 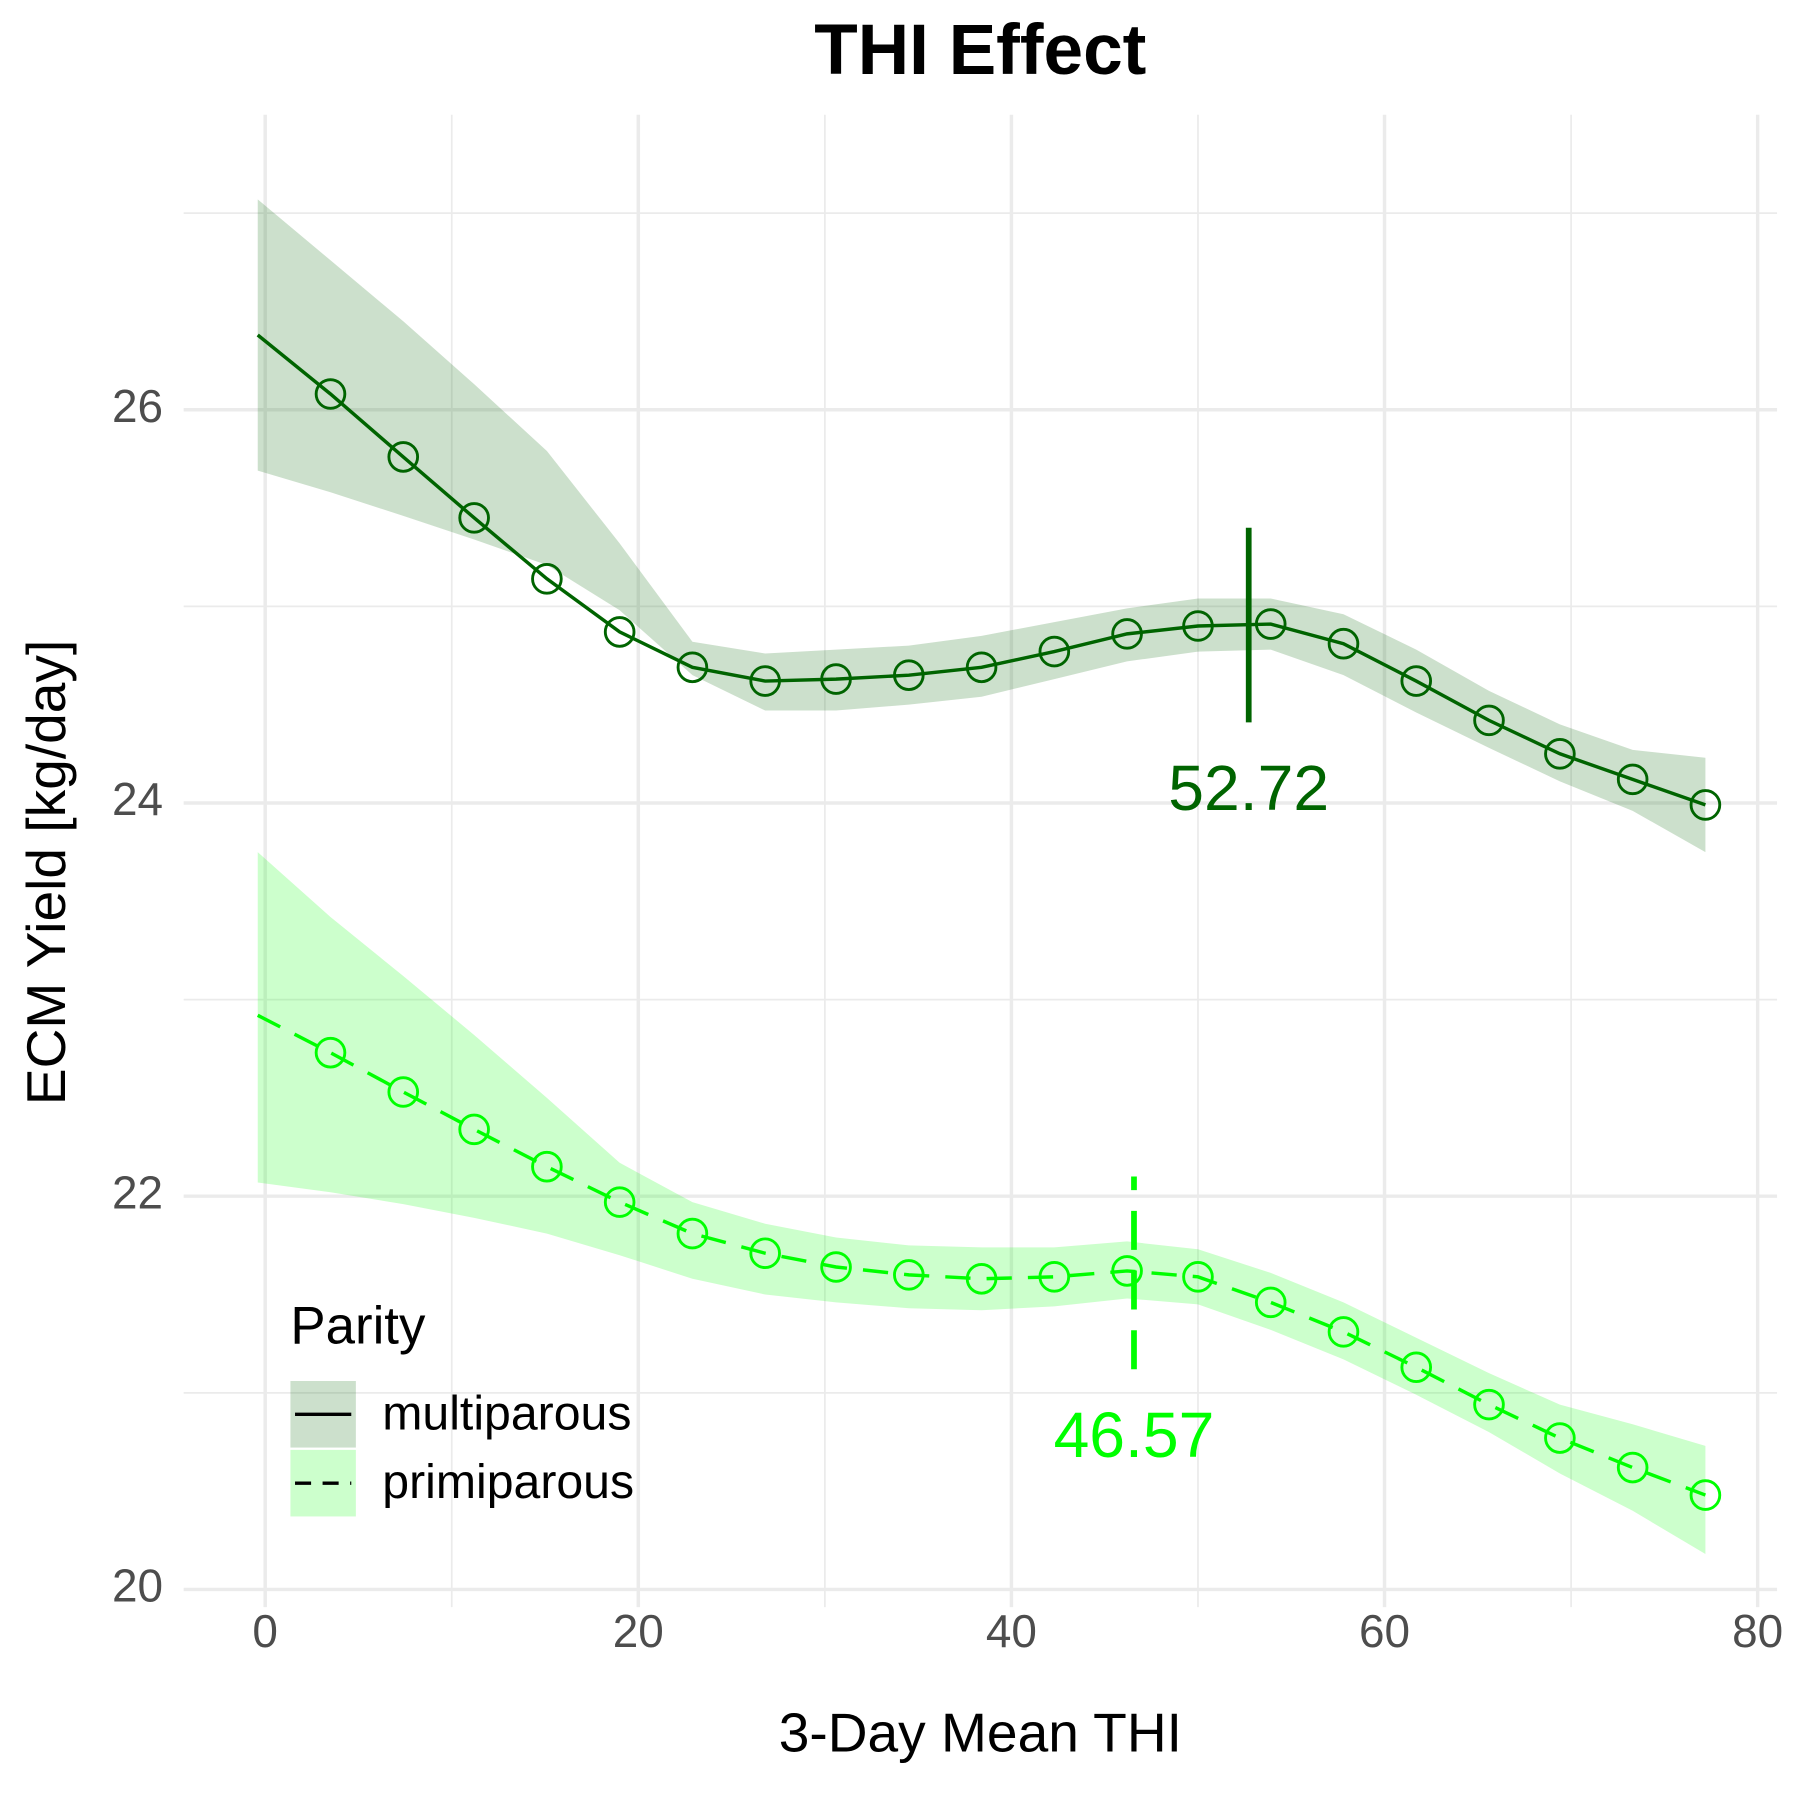 What do you see at coordinates (1011, 1631) in the screenshot?
I see `x-tick-label: 40` at bounding box center [1011, 1631].